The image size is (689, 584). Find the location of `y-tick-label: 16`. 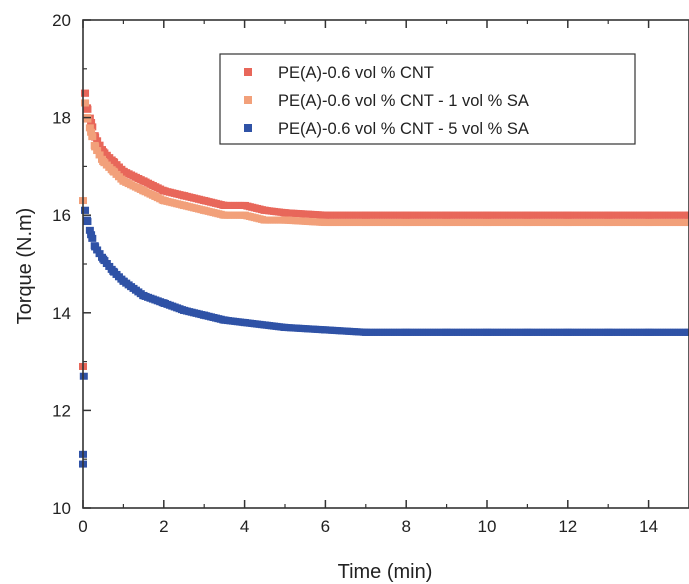

y-tick-label: 16 is located at coordinates (61, 215).